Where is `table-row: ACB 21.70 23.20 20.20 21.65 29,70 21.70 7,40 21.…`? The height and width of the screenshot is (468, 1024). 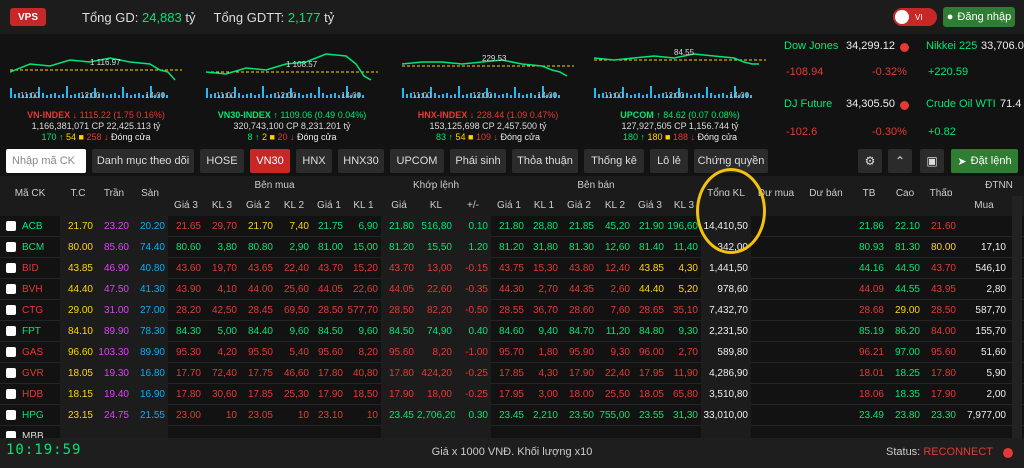 table-row: ACB 21.70 23.20 20.20 21.65 29,70 21.70 7,40 21.… is located at coordinates (512, 226).